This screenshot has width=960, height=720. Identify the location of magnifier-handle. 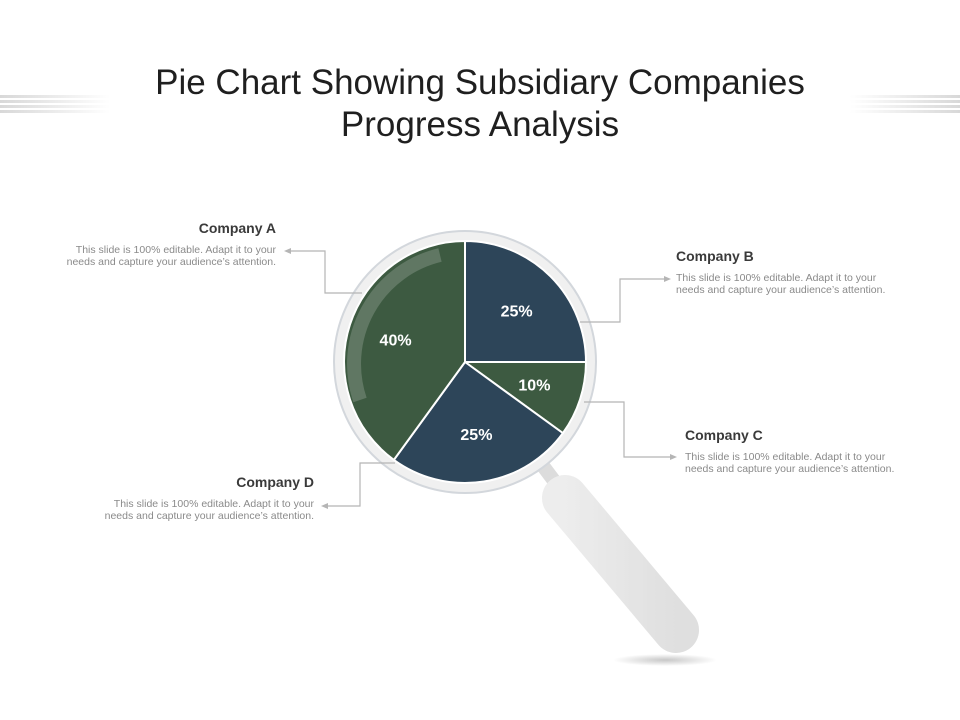
(616, 554).